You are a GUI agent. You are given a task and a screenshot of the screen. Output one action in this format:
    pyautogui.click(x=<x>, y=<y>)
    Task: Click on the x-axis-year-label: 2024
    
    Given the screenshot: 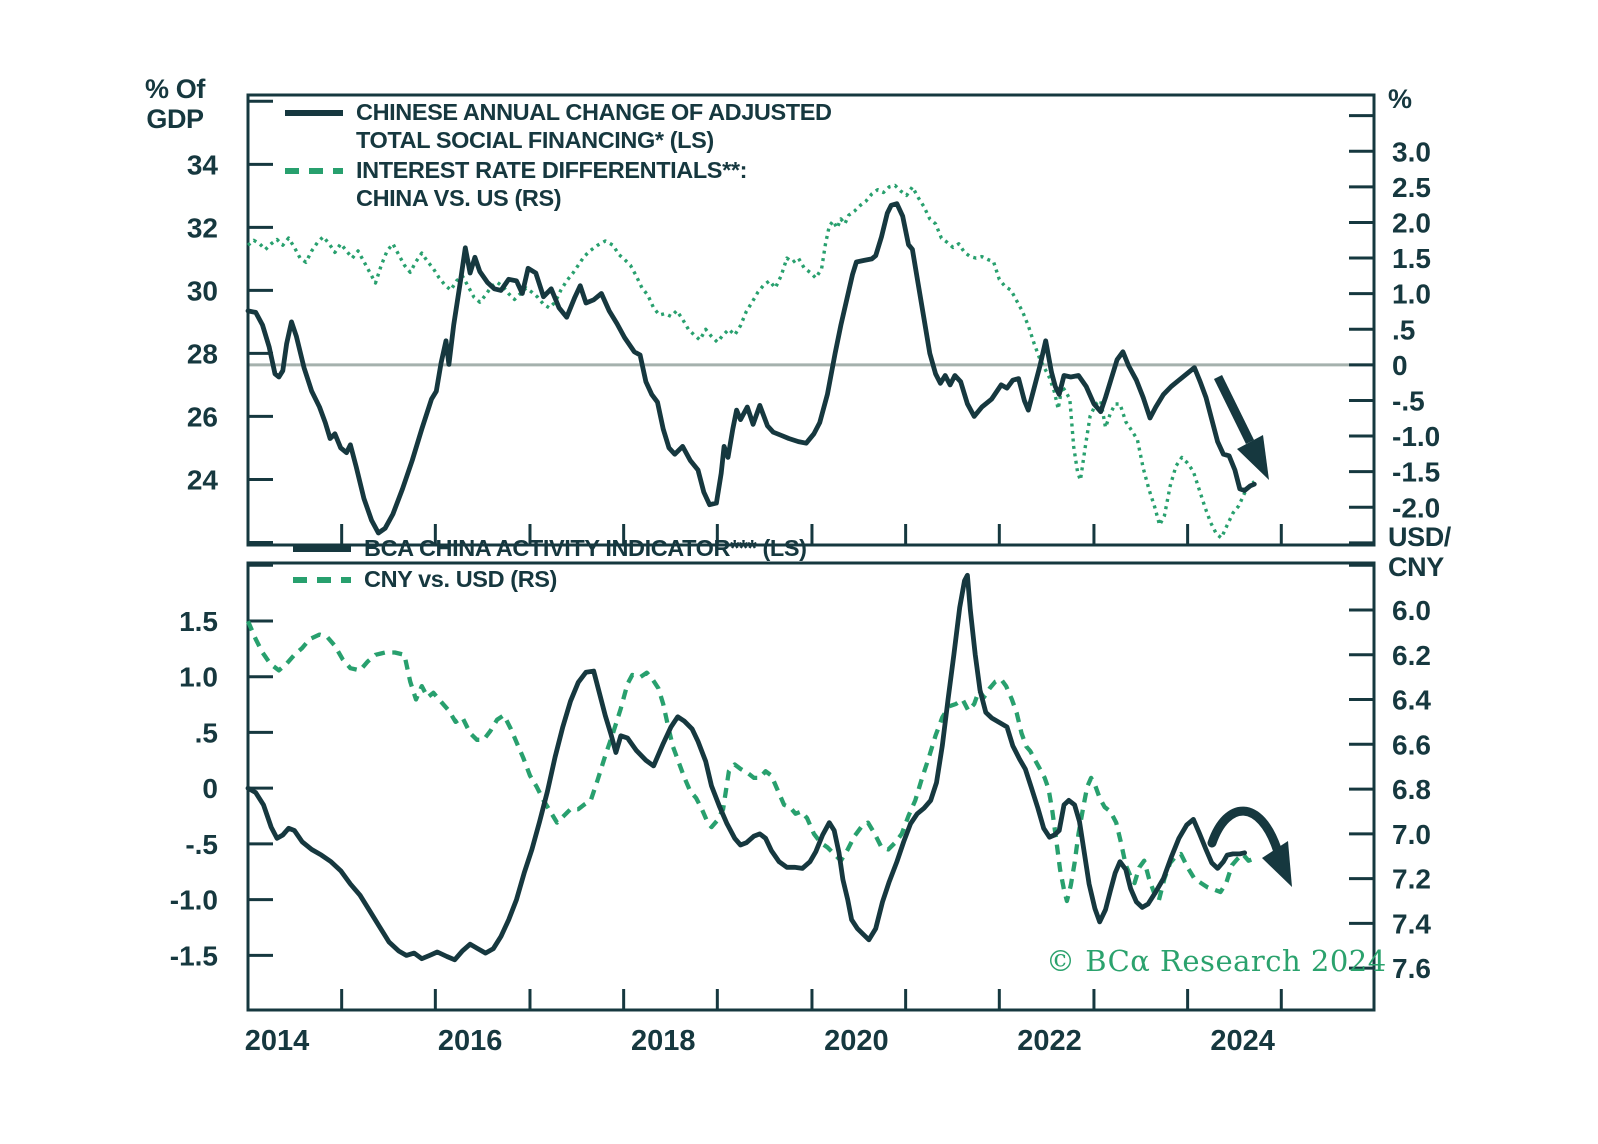 What is the action you would take?
    pyautogui.click(x=1242, y=1041)
    